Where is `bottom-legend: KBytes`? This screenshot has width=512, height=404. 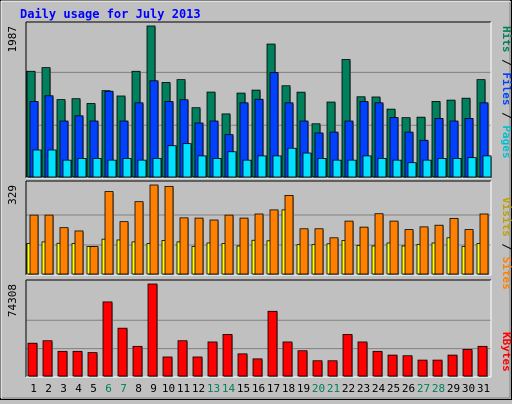 bottom-legend: KBytes is located at coordinates (506, 352).